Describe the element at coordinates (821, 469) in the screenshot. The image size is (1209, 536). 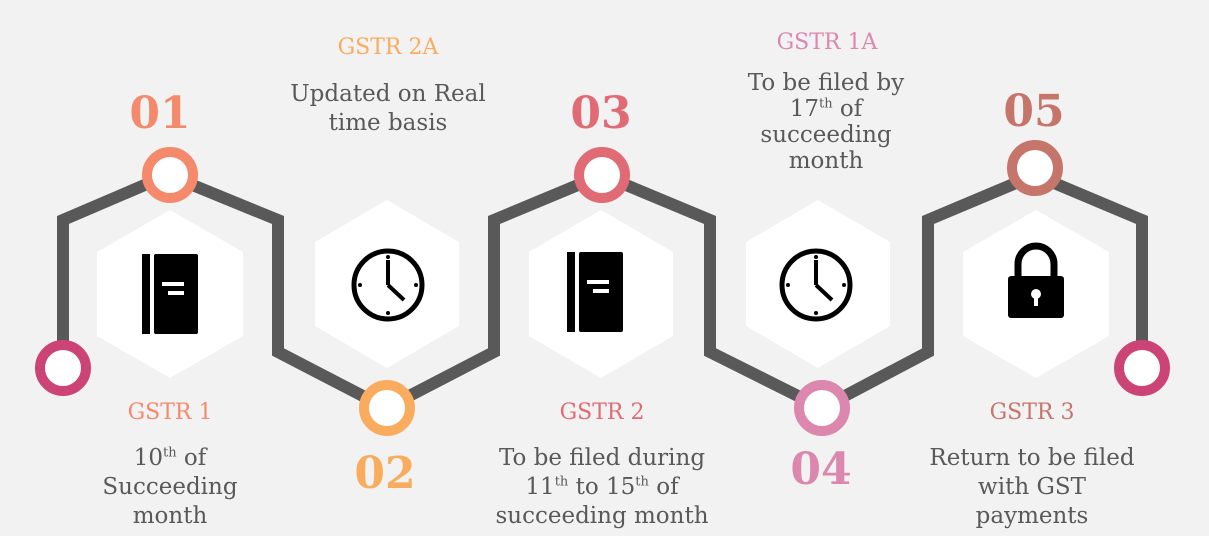
I see `step-number-04: 04` at that location.